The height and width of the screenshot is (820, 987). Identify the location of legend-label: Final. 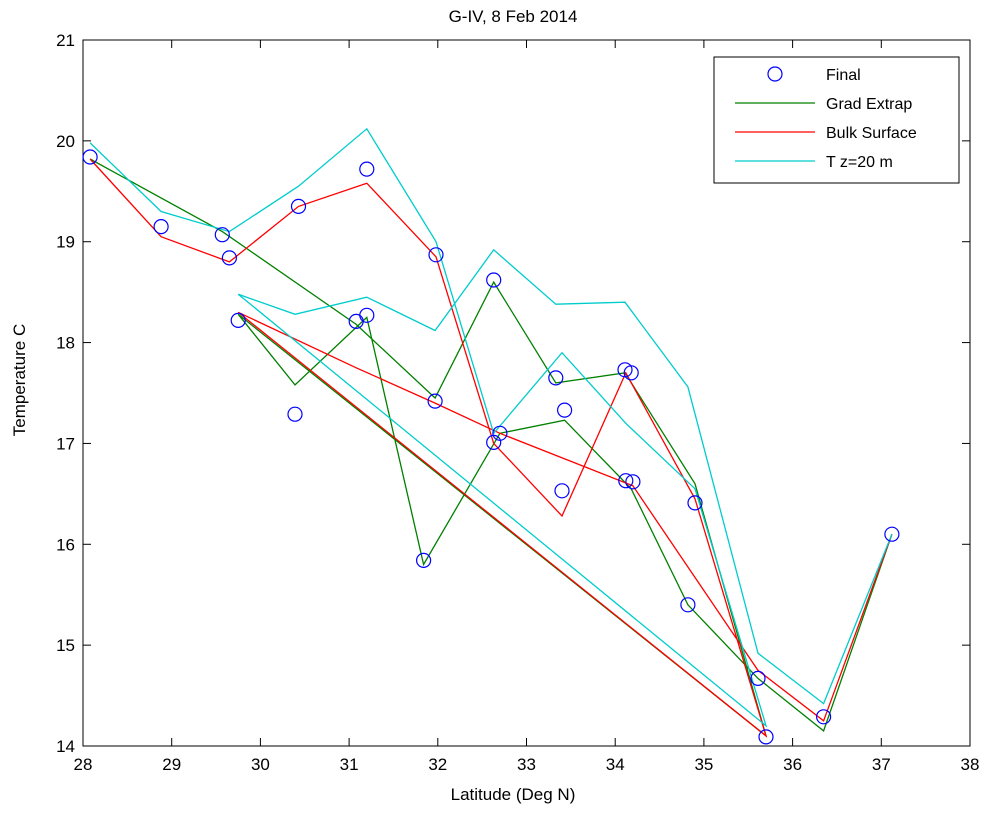
(843, 75).